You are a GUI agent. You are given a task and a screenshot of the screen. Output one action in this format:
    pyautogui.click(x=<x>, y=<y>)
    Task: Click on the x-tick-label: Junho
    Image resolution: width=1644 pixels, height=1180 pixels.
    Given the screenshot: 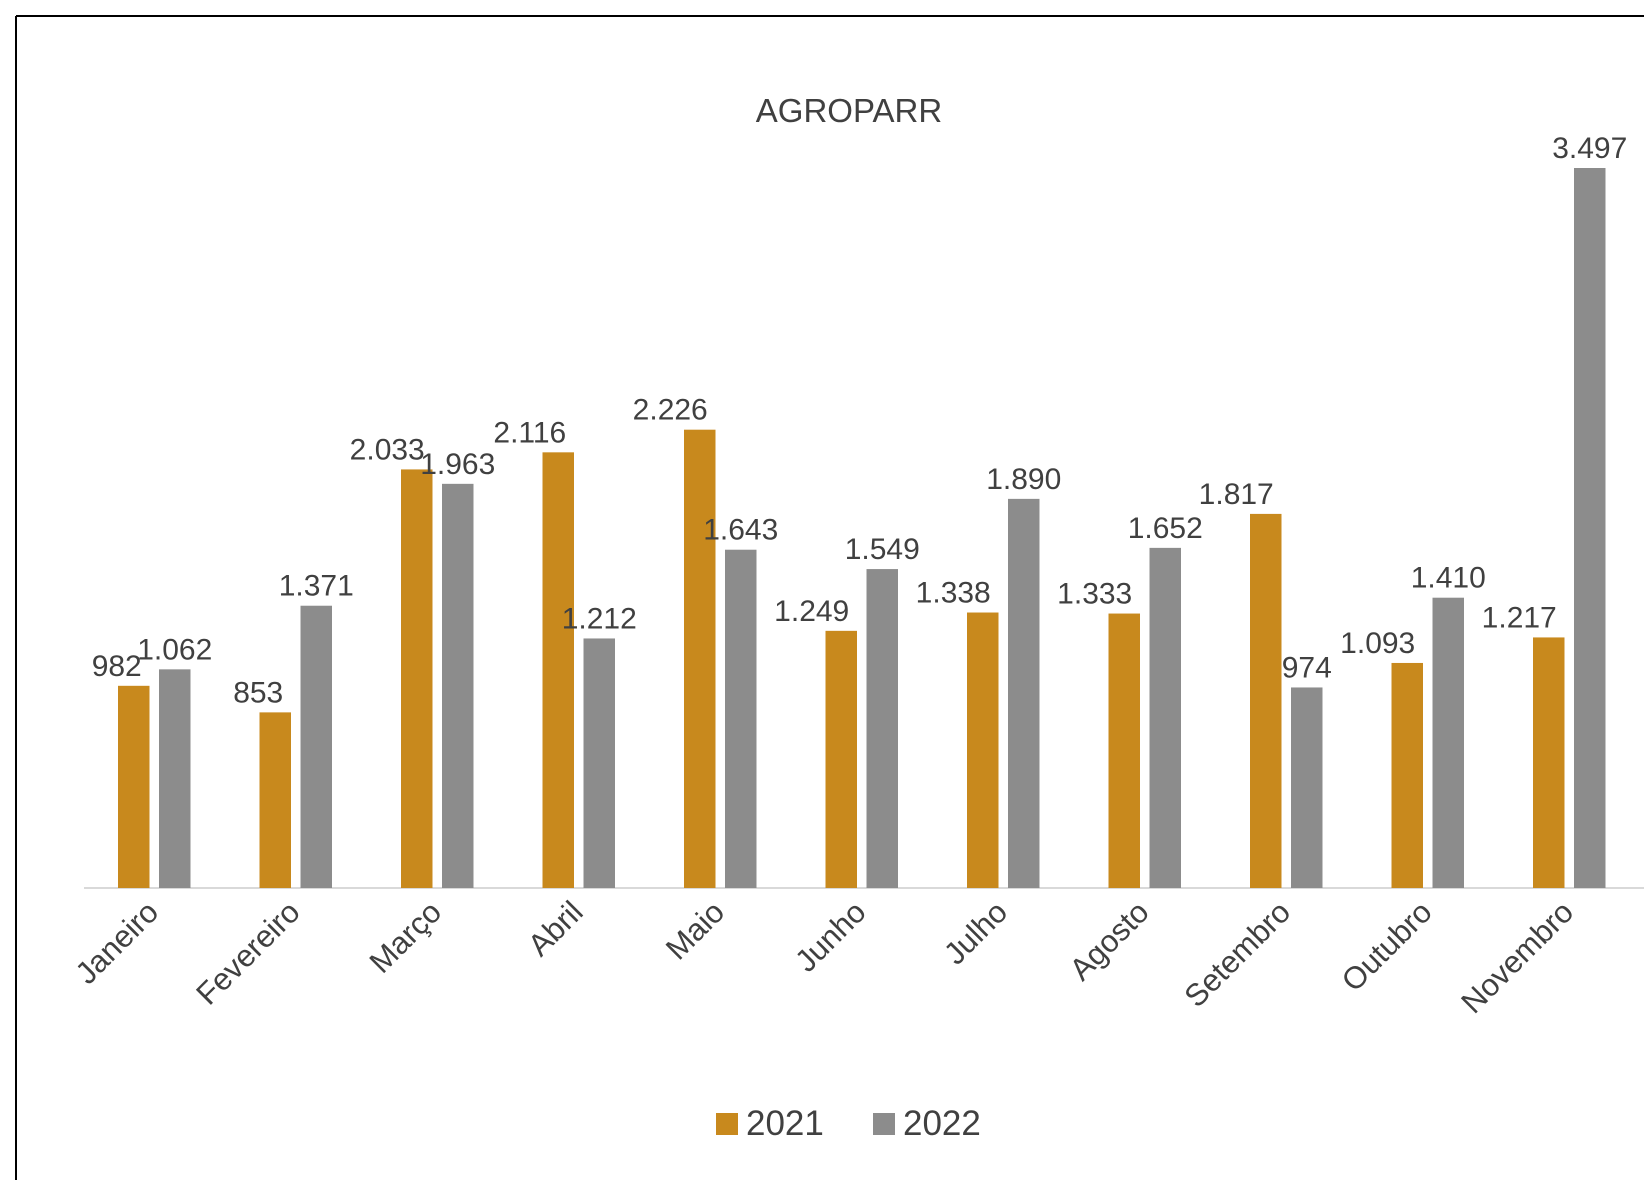 What is the action you would take?
    pyautogui.click(x=830, y=936)
    